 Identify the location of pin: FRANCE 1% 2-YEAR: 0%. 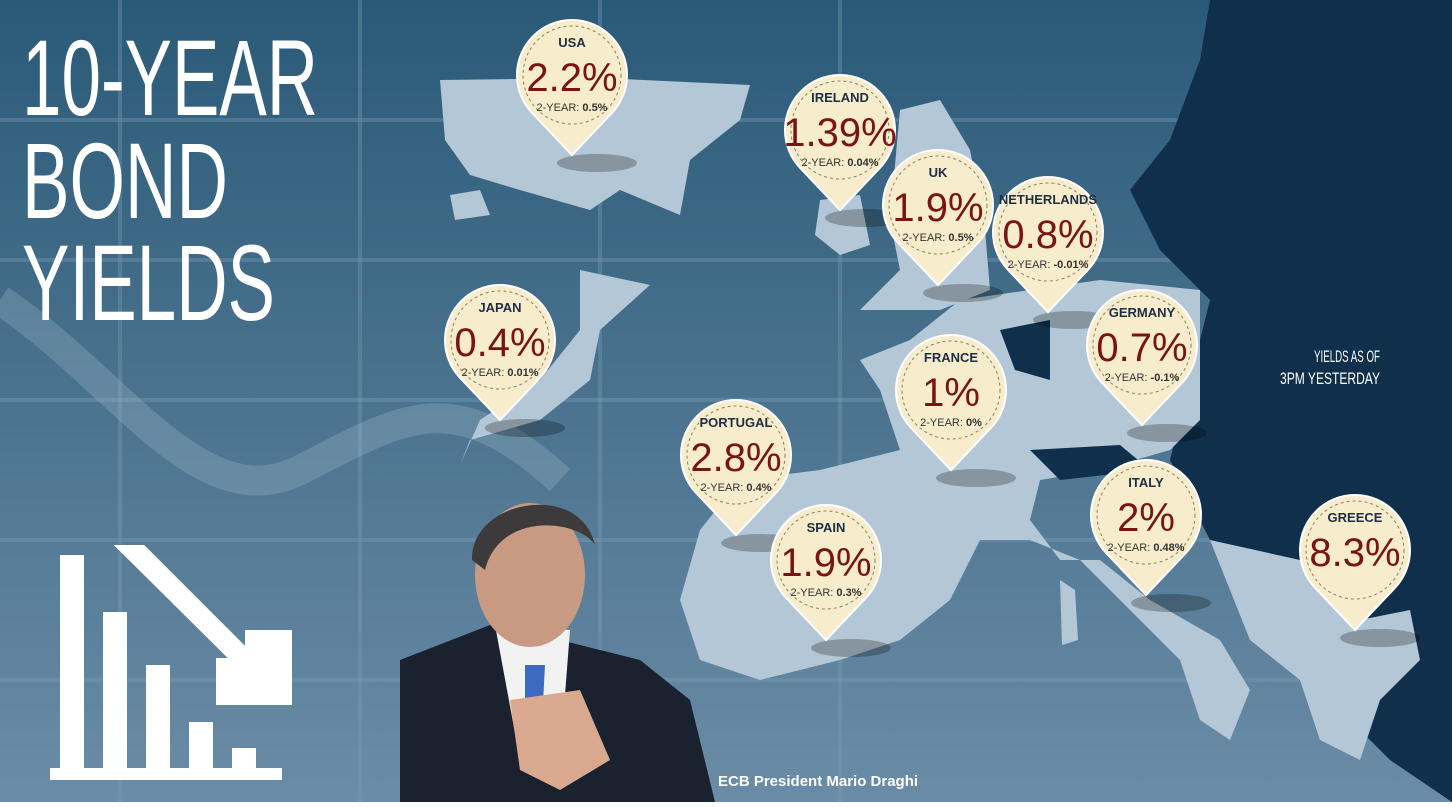
(955, 410).